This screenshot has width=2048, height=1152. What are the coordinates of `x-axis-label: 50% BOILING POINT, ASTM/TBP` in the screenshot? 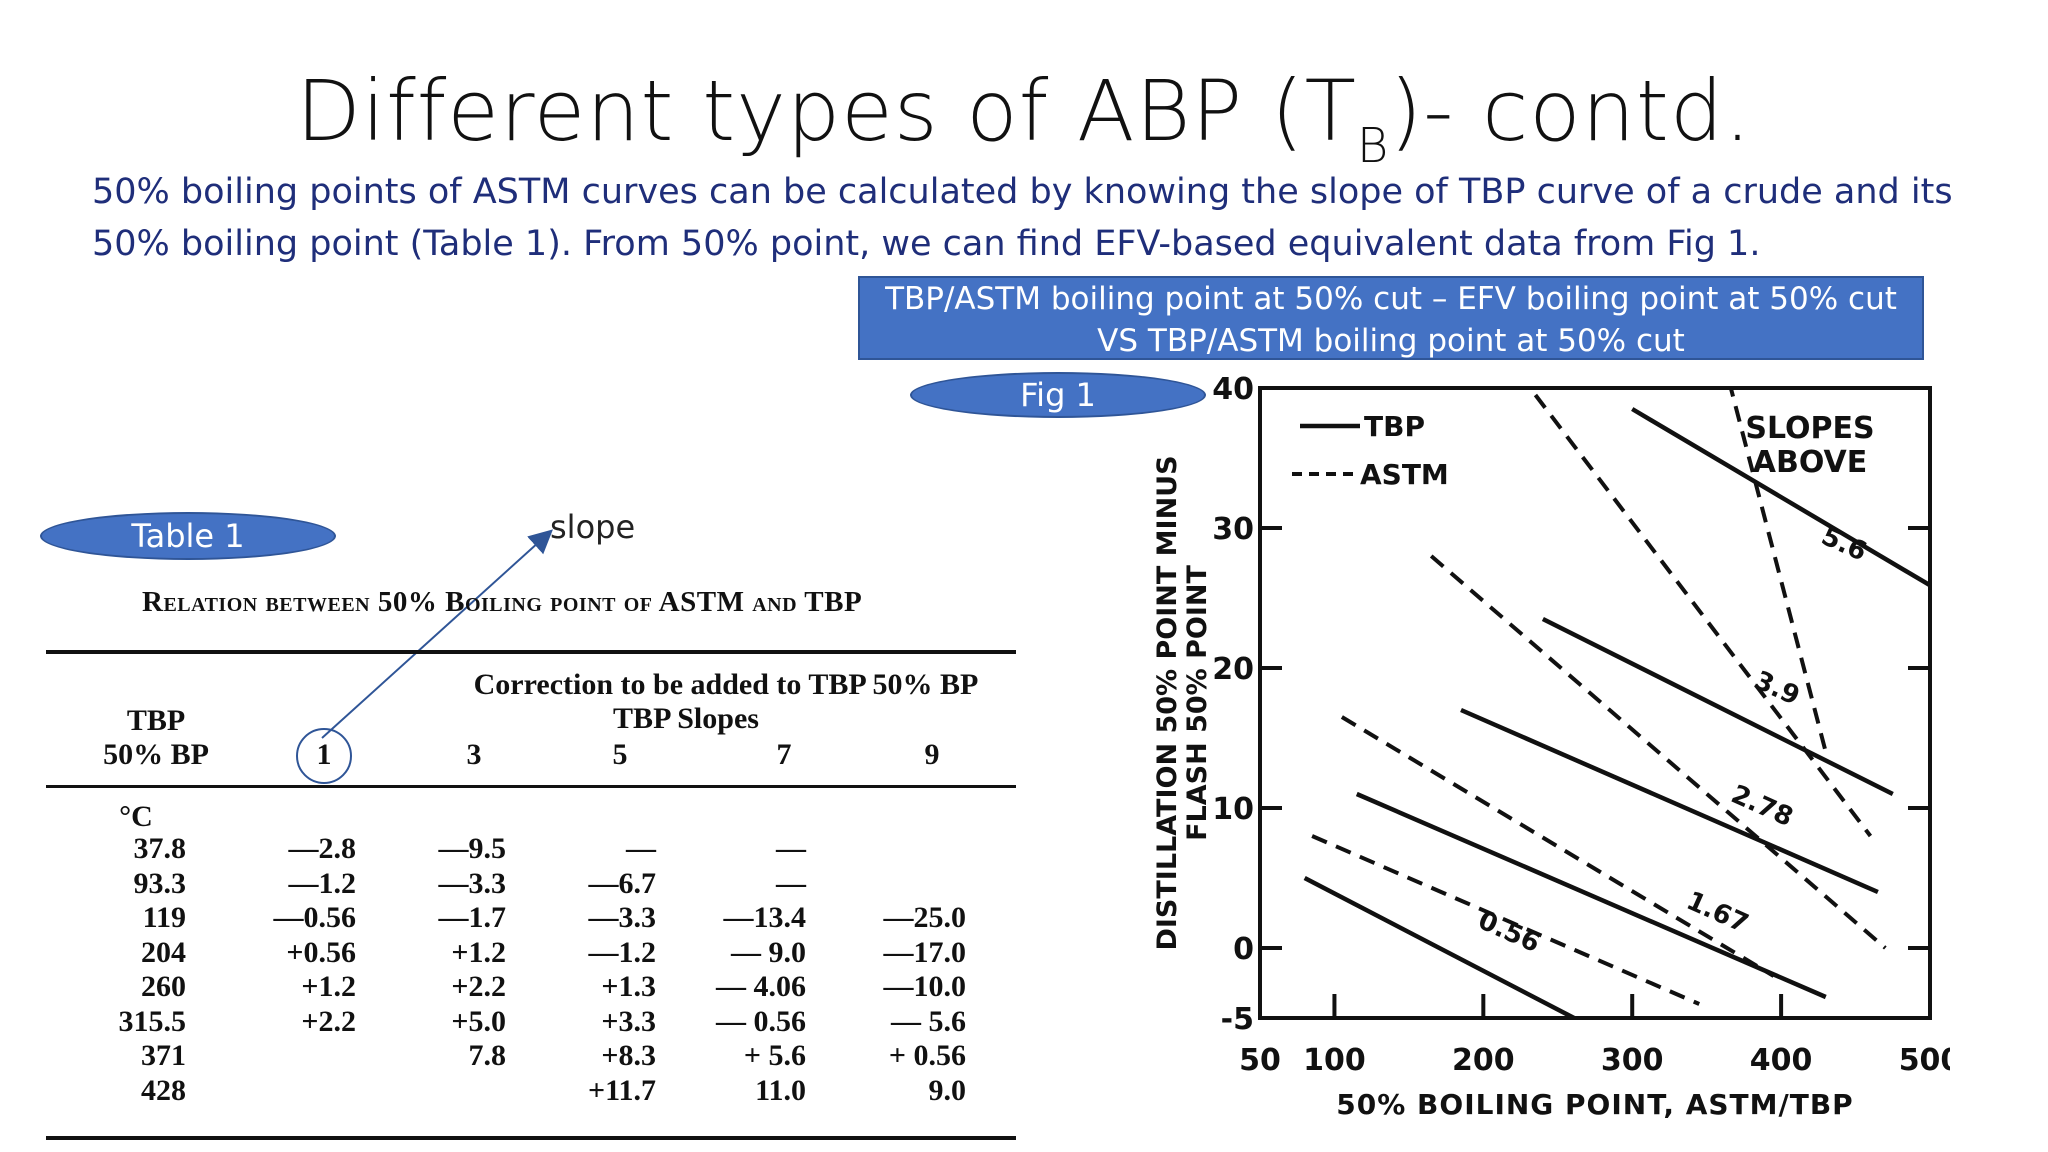 It's located at (1594, 1104).